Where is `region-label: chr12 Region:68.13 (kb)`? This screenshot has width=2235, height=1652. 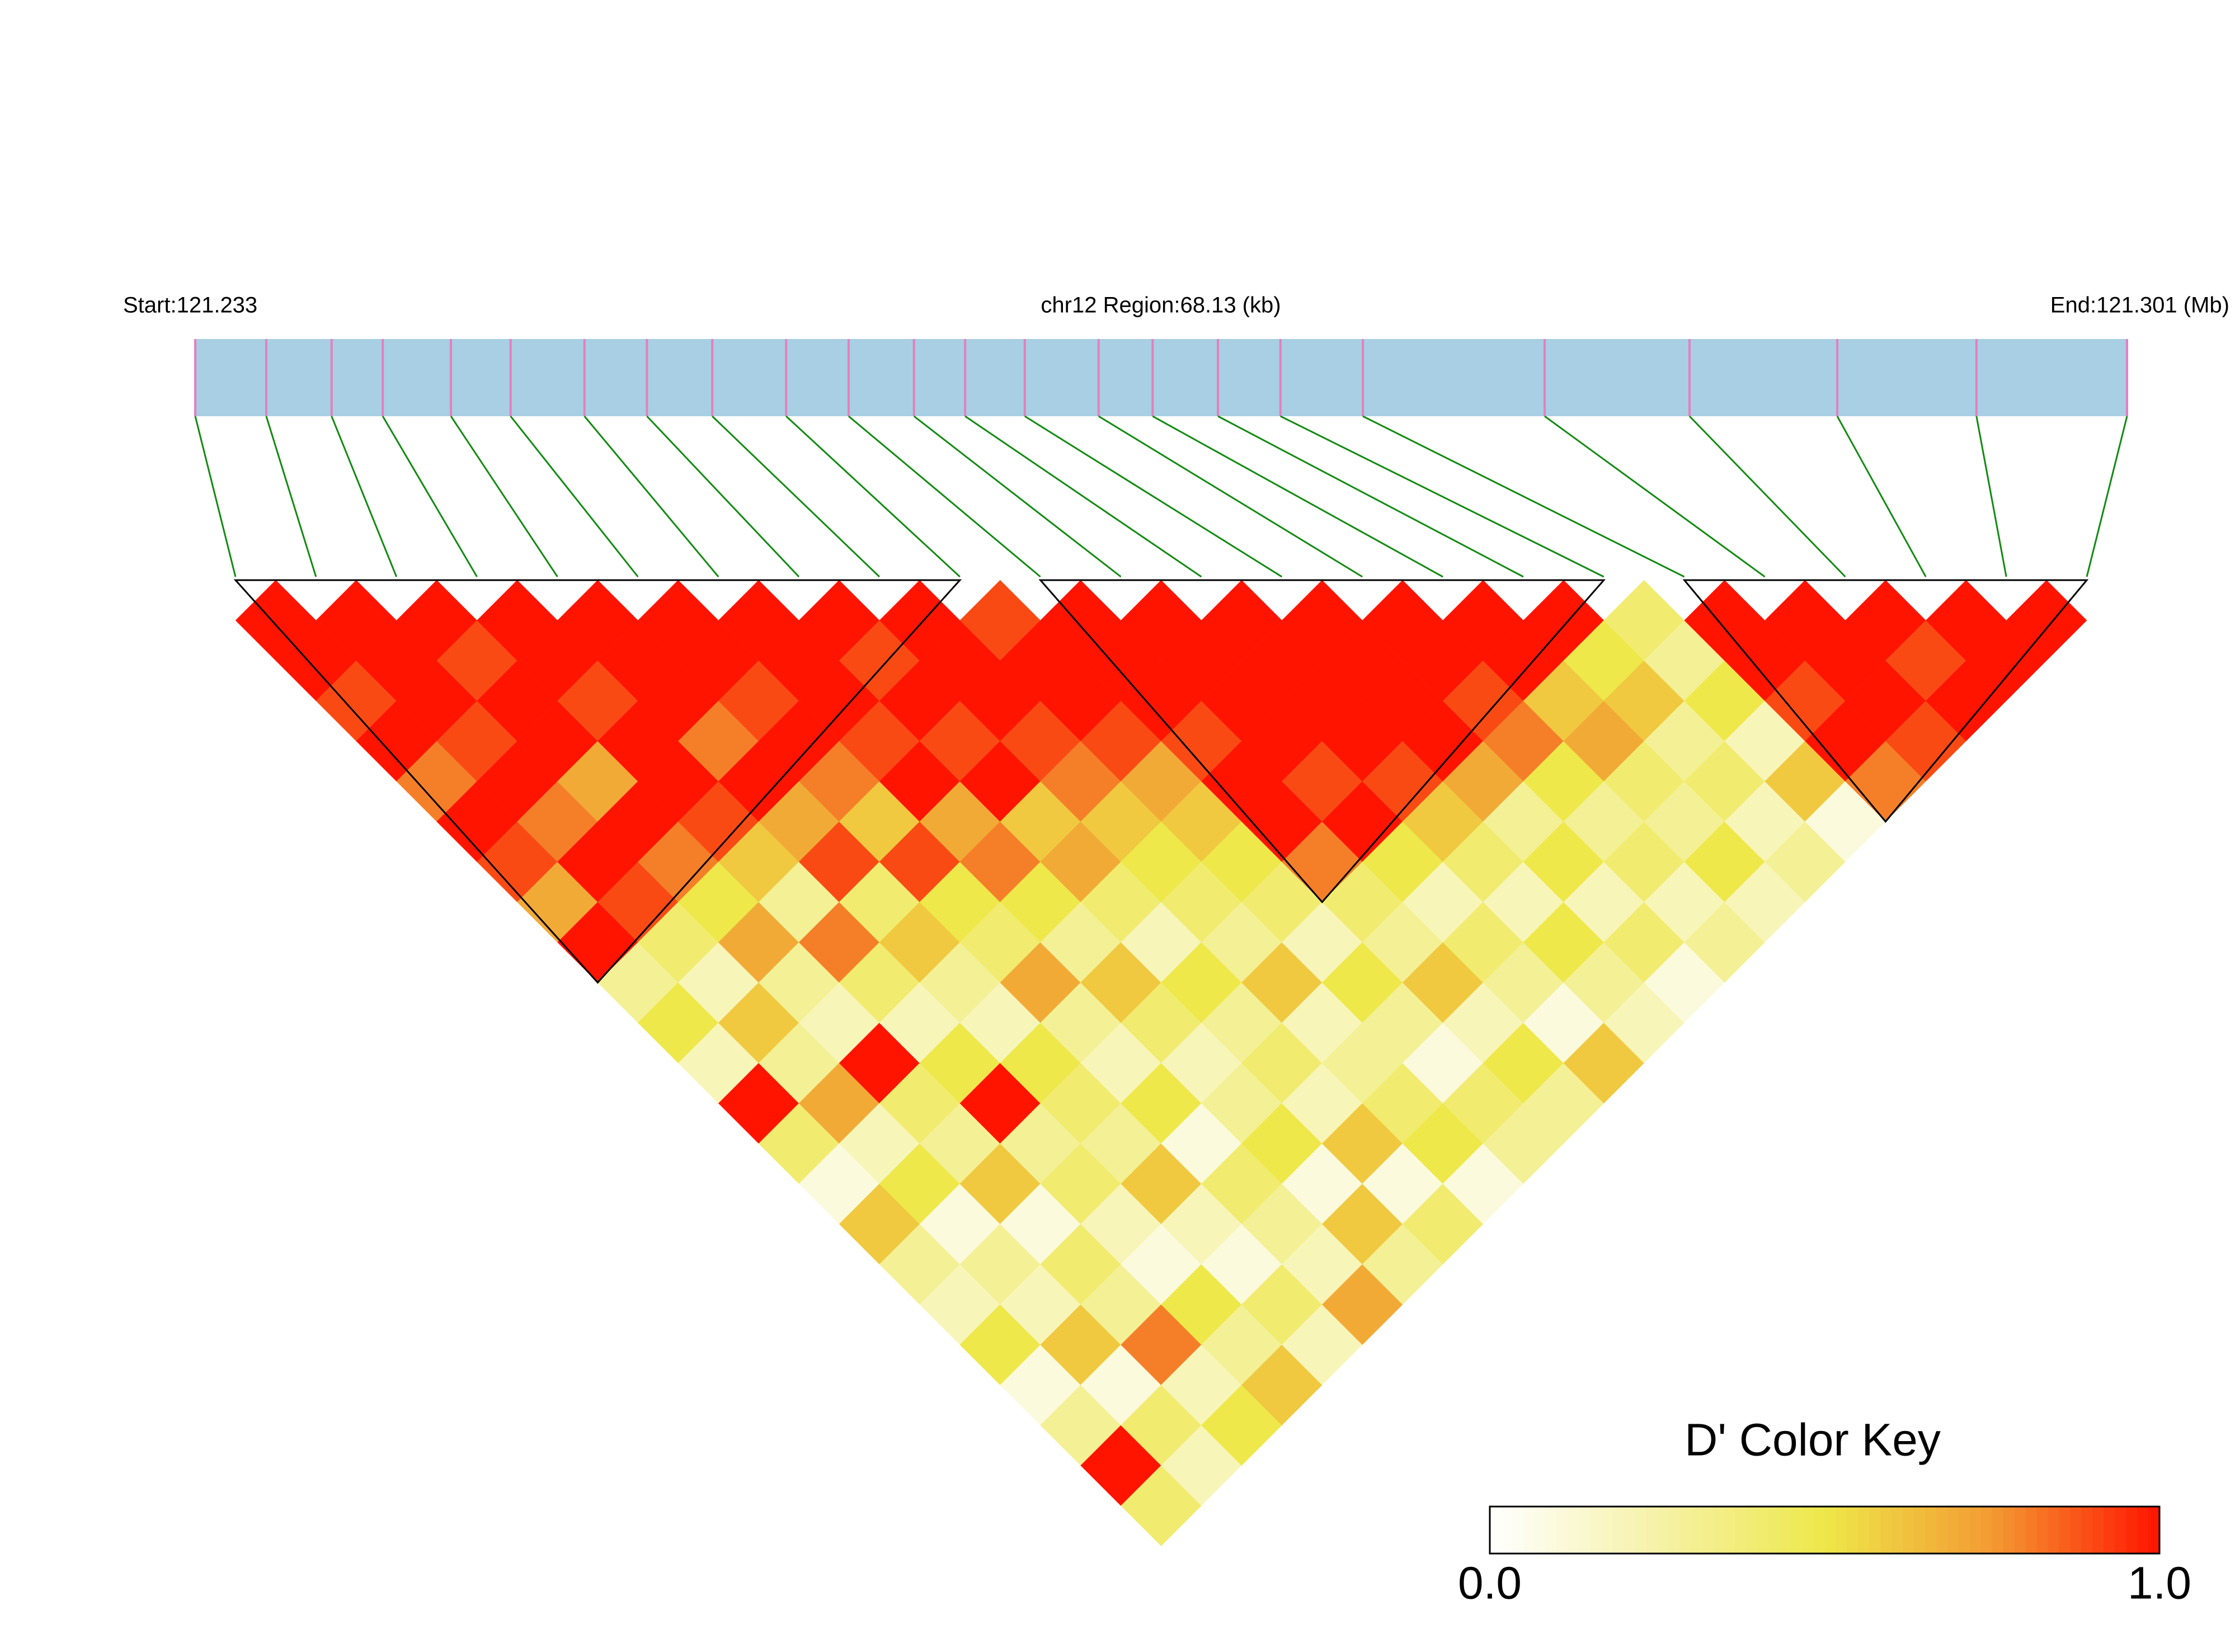
region-label: chr12 Region:68.13 (kb) is located at coordinates (1161, 306).